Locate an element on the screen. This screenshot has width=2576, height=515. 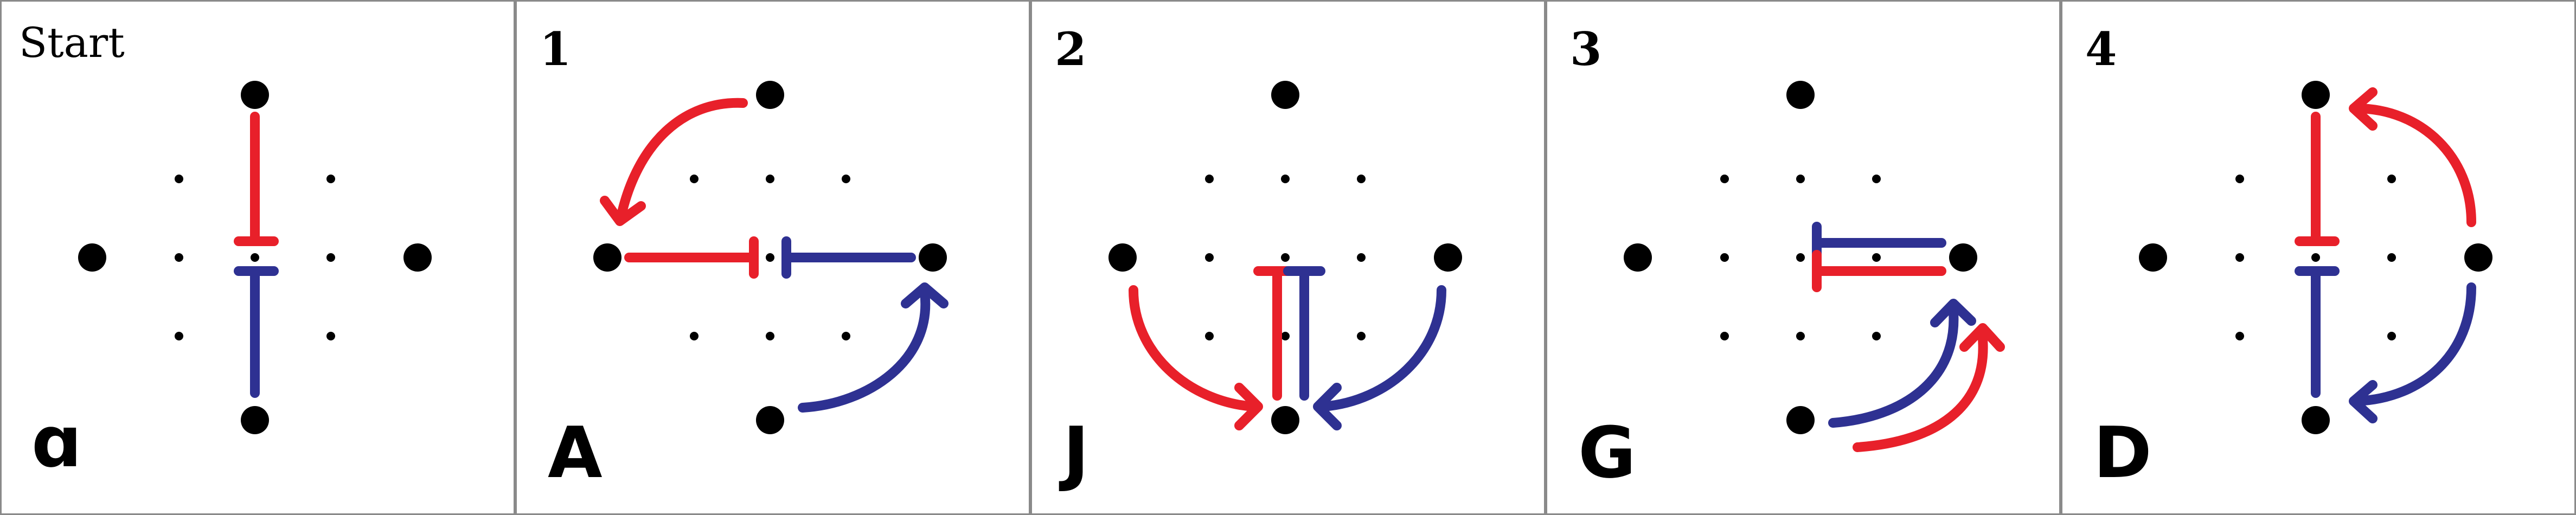
panel-letter: G is located at coordinates (1607, 452).